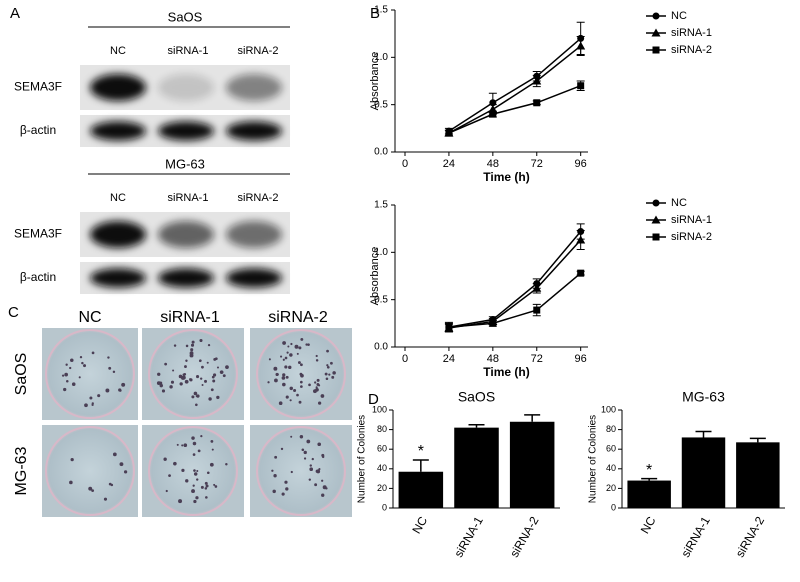 The width and height of the screenshot is (800, 582). I want to click on x-tick-label: 48, so click(493, 359).